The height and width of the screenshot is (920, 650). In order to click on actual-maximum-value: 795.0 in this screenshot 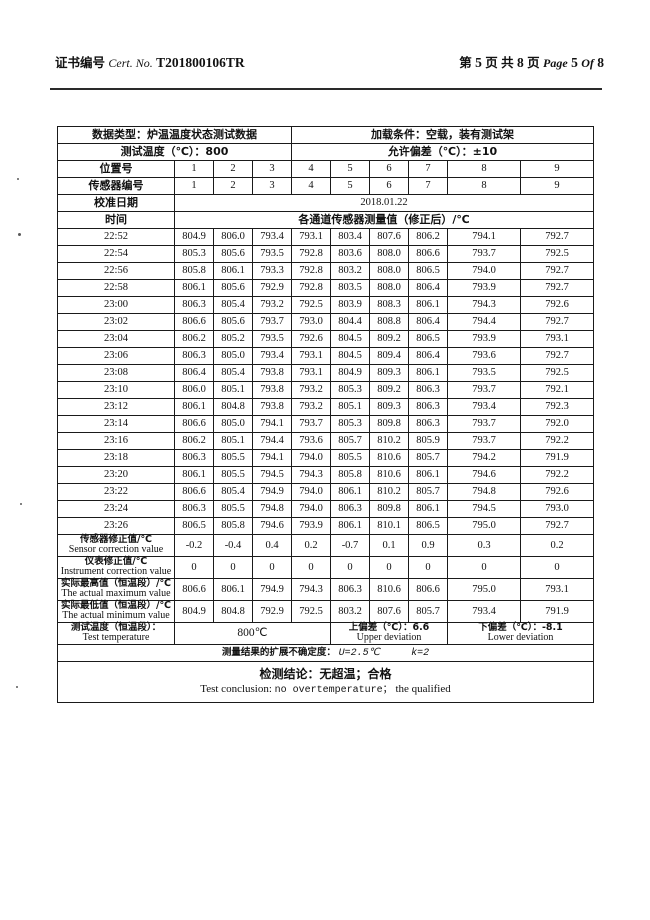, I will do `click(484, 590)`.